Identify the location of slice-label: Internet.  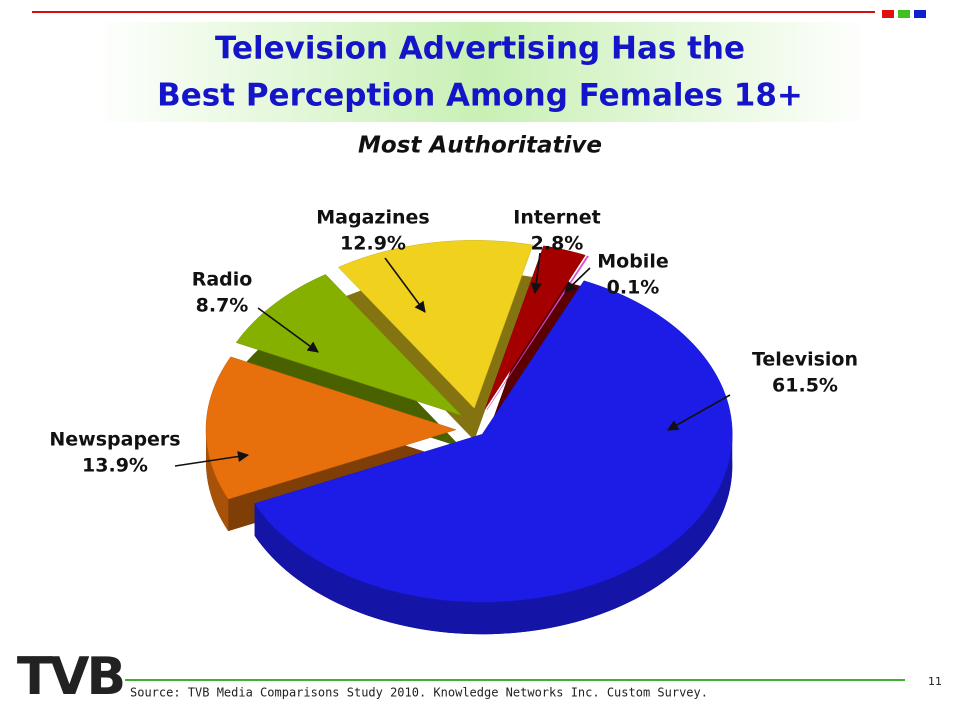
(556, 218).